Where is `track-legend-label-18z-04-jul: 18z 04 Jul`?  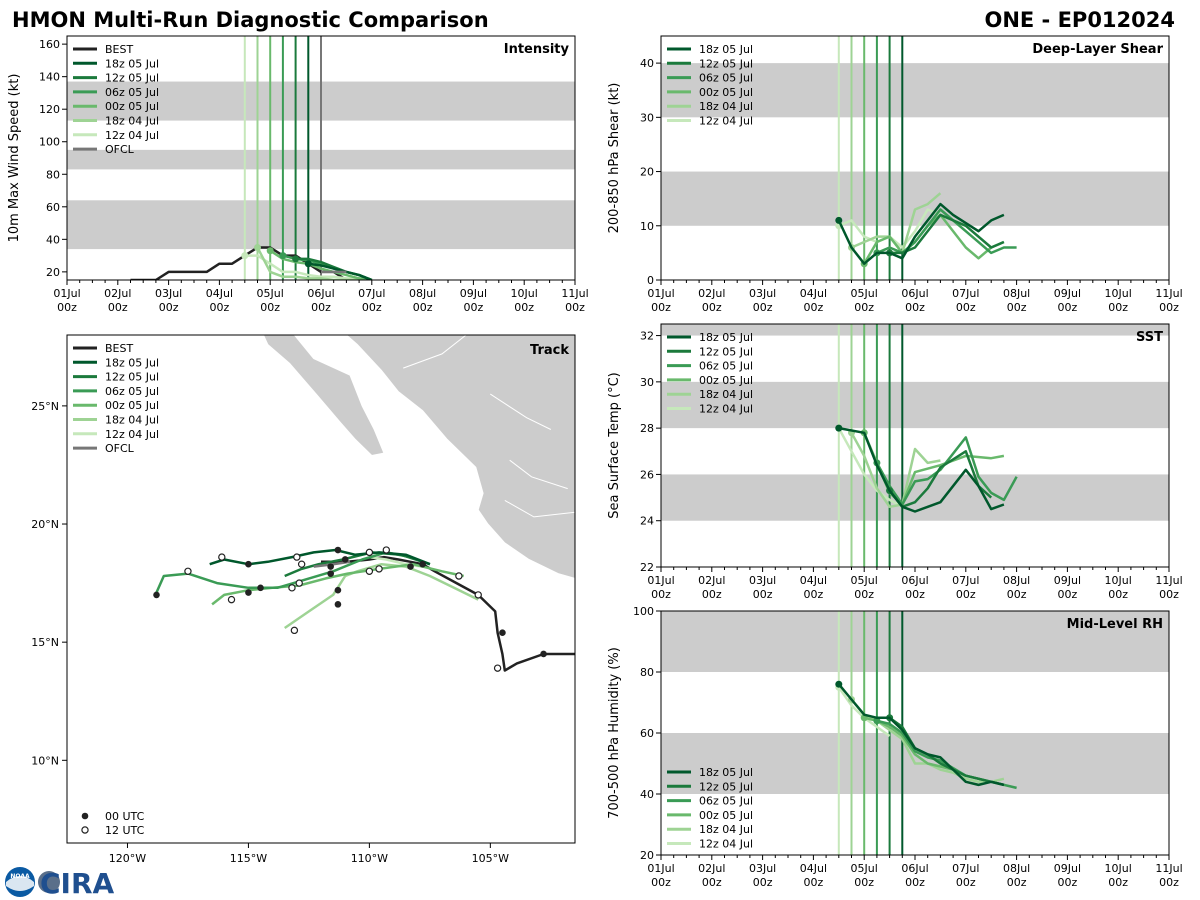 track-legend-label-18z-04-jul: 18z 04 Jul is located at coordinates (132, 420).